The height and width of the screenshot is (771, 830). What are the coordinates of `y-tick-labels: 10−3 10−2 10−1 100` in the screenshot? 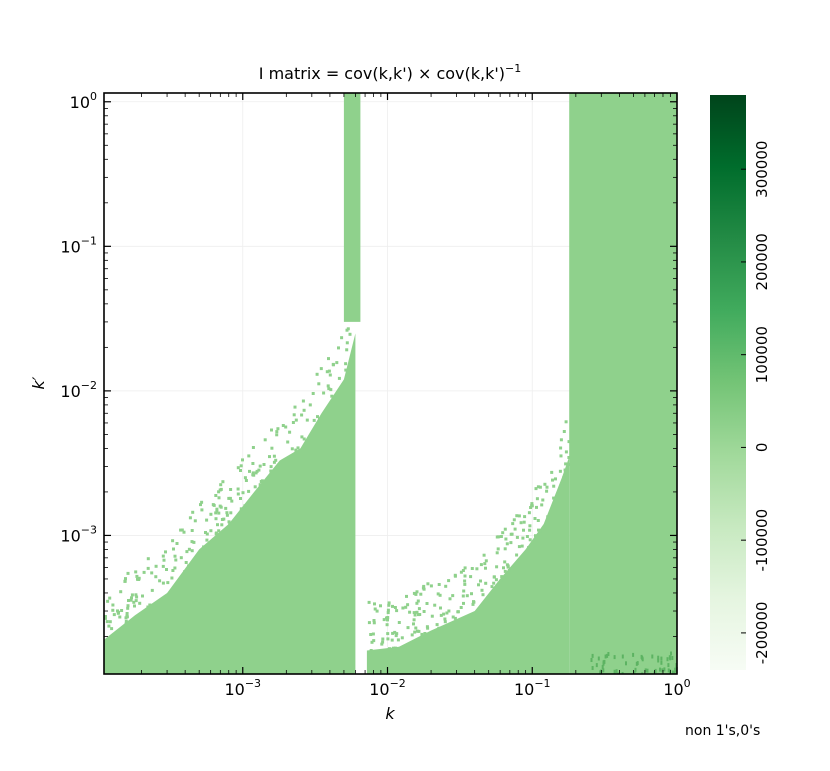 It's located at (78, 318).